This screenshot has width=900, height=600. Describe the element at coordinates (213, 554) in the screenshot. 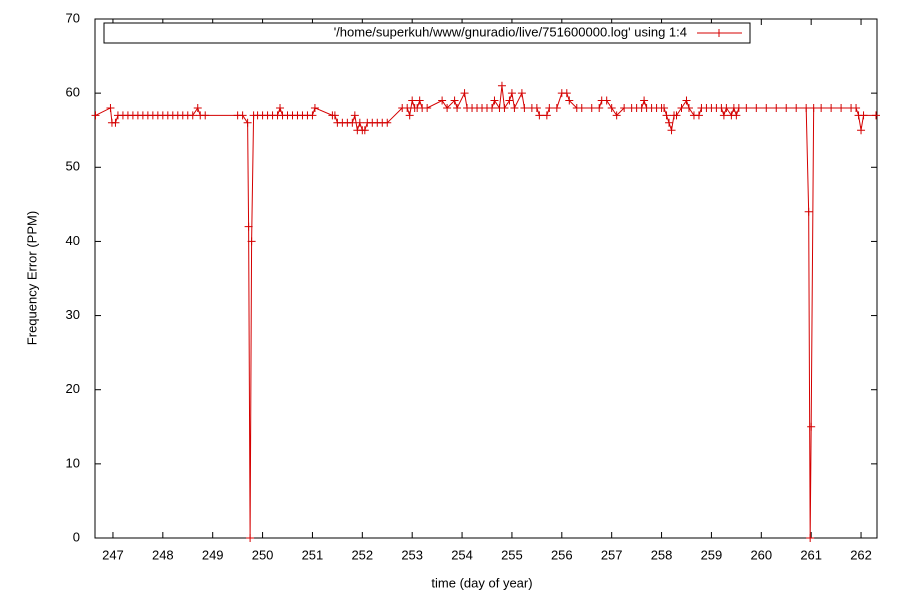

I see `x-tick-label: 249` at that location.